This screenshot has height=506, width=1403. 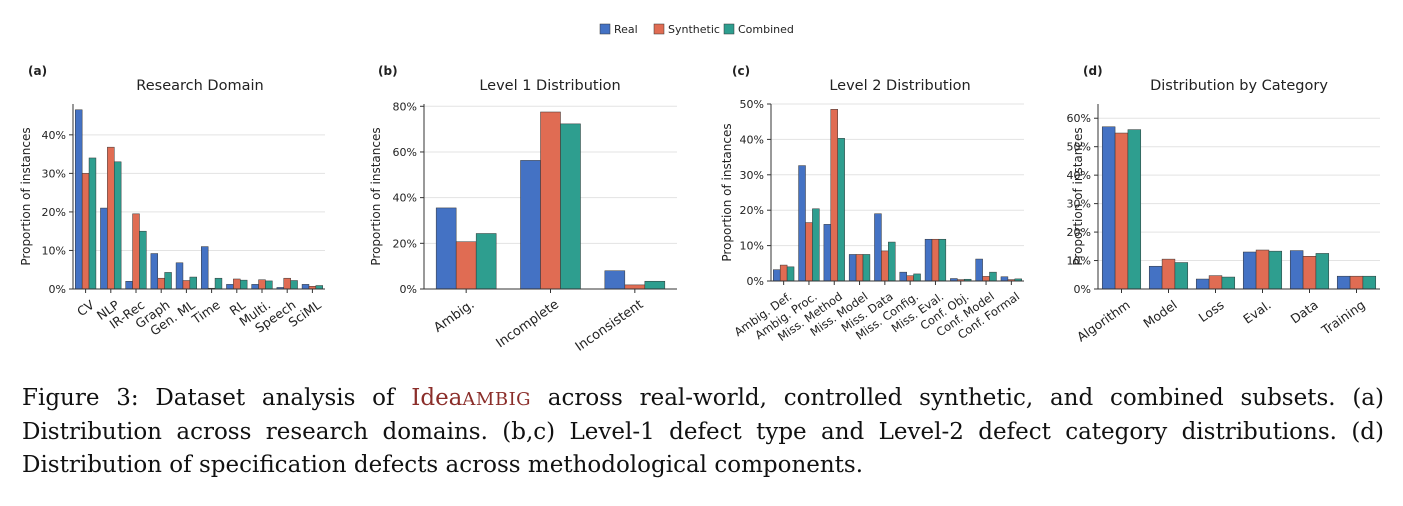 What do you see at coordinates (1093, 71) in the screenshot?
I see `panel-label: (d)` at bounding box center [1093, 71].